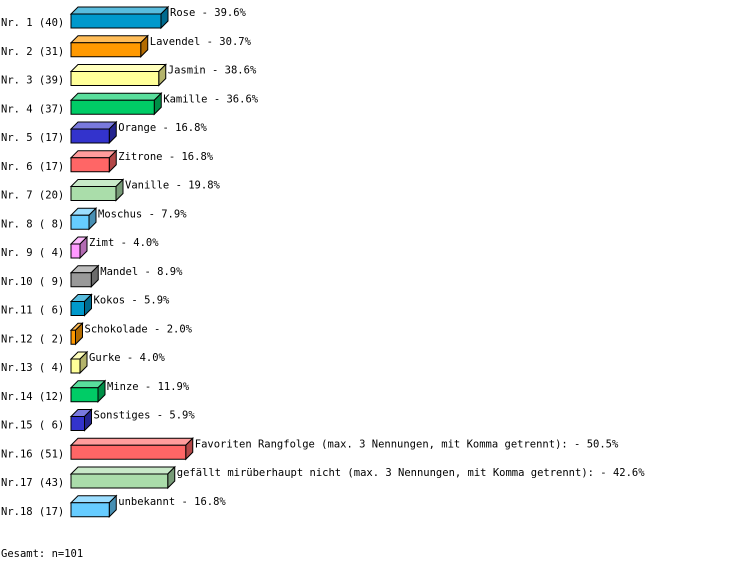 Image resolution: width=753 pixels, height=571 pixels. I want to click on row-label: Nr.15 ( 6), so click(32, 426).